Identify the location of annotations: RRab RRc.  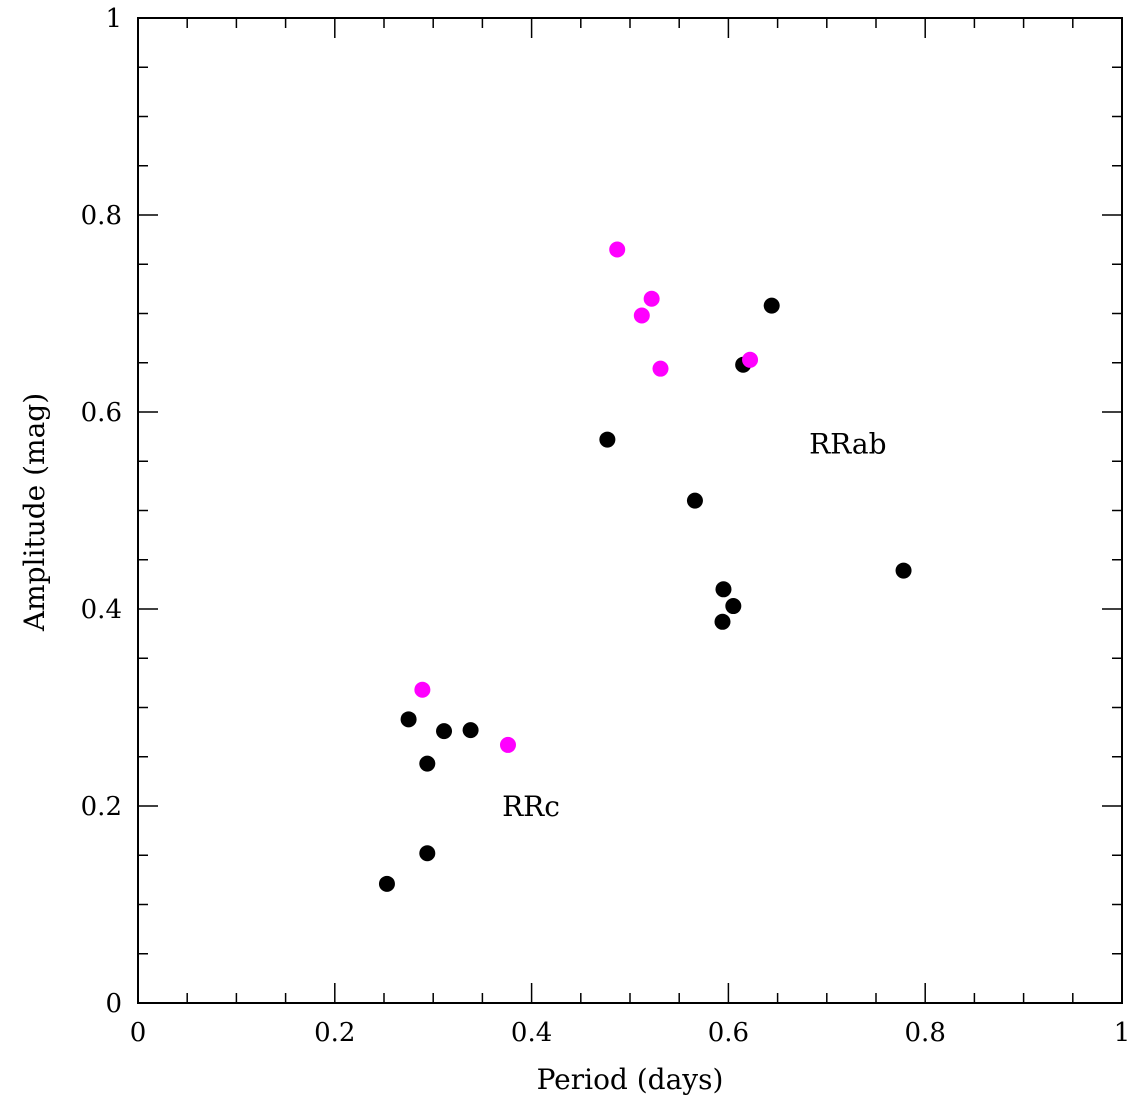
(694, 624).